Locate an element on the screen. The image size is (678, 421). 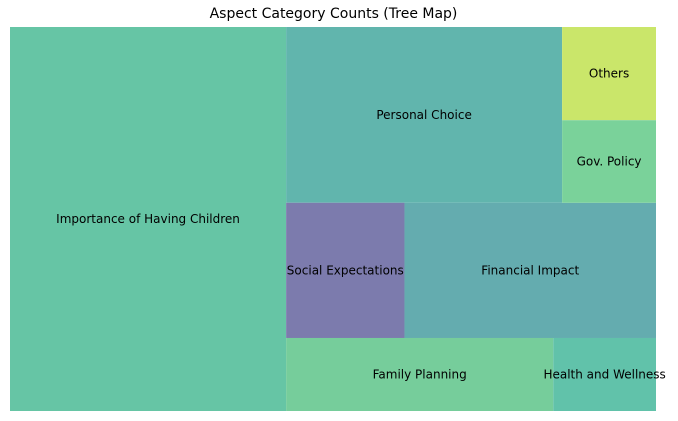
treemap-tile-financial-impact: Financial Impact is located at coordinates (530, 270).